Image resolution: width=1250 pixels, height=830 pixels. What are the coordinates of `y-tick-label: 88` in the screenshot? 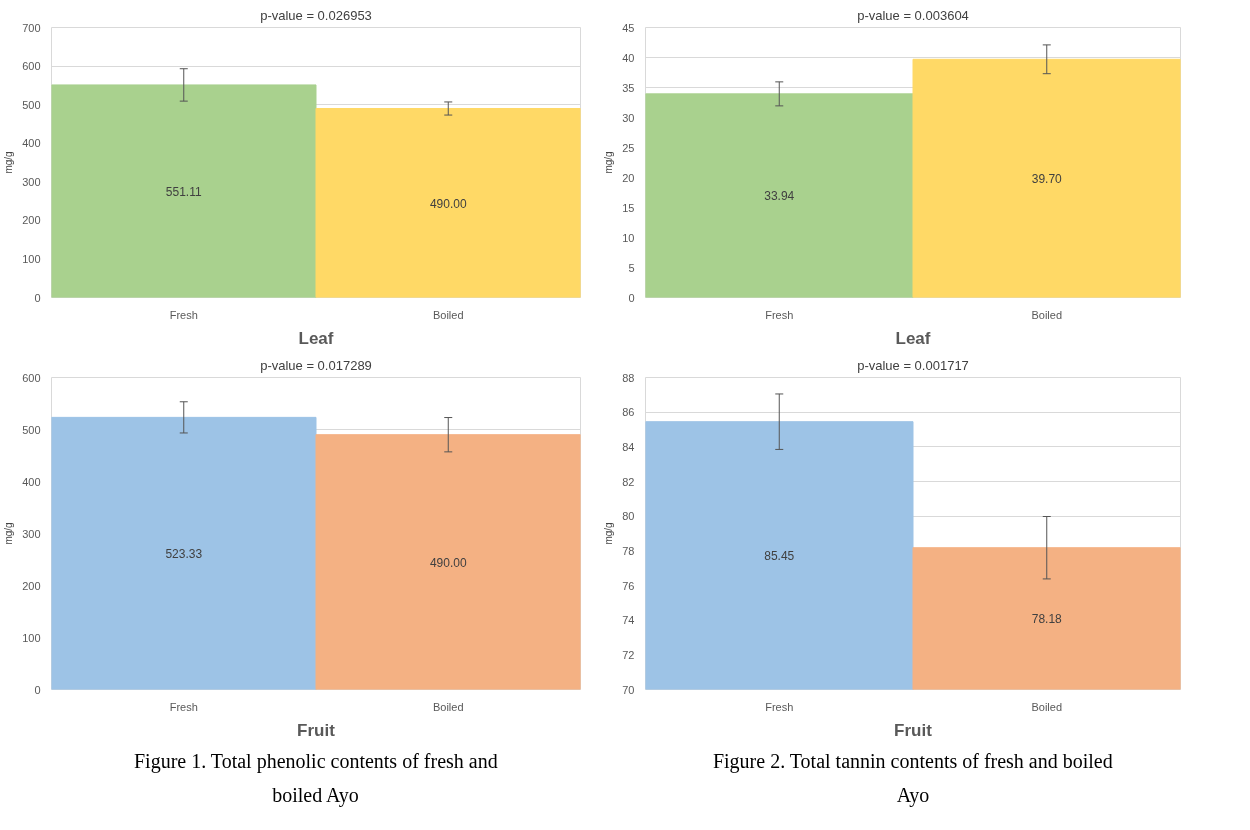 It's located at (628, 377).